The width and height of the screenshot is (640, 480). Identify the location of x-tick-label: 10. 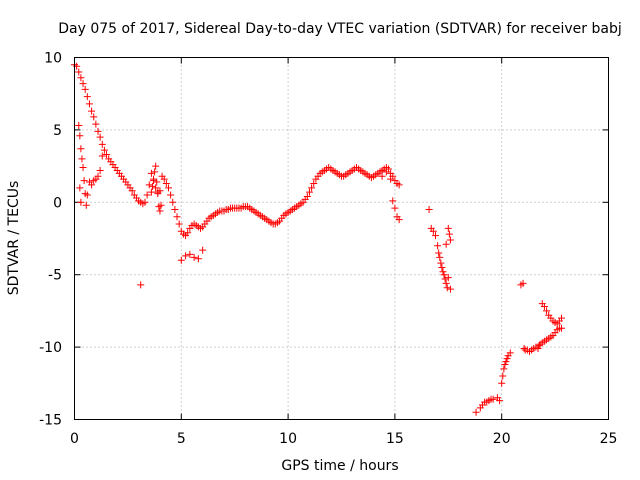
(288, 439).